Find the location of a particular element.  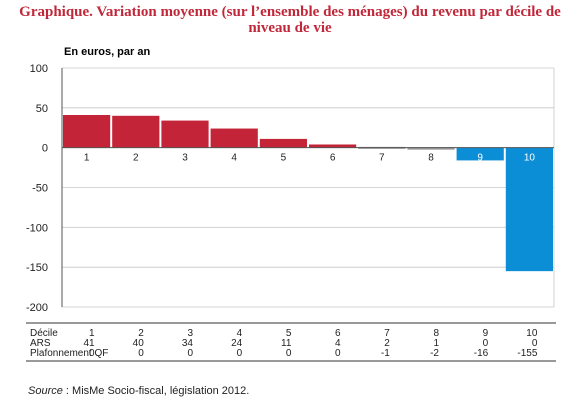

table-cell: -16 is located at coordinates (481, 353).